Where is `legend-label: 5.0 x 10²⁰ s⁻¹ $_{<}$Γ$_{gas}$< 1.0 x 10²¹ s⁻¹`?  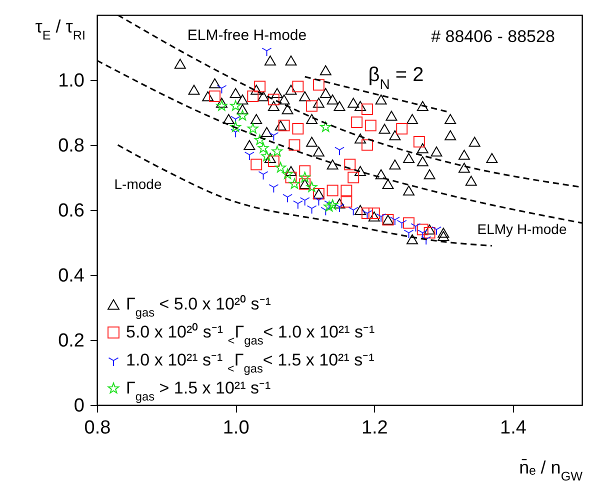
legend-label: 5.0 x 10²⁰ s⁻¹ $_{<}$Γ$_{gas}$< 1.0 x 10²¹ s⁻¹ is located at coordinates (250, 335).